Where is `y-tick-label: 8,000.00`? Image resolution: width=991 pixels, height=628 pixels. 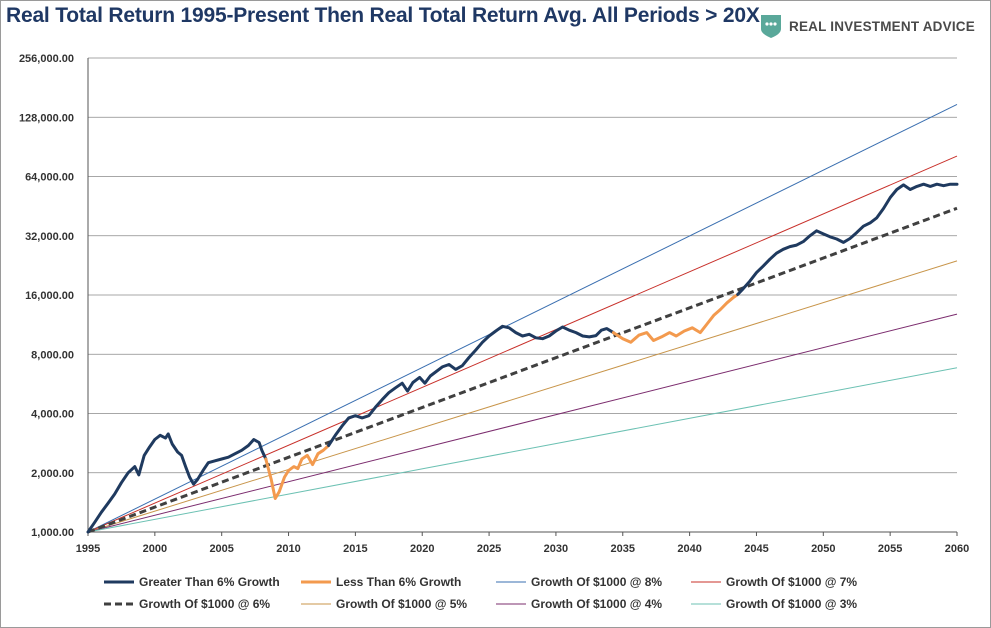
y-tick-label: 8,000.00 is located at coordinates (52, 355).